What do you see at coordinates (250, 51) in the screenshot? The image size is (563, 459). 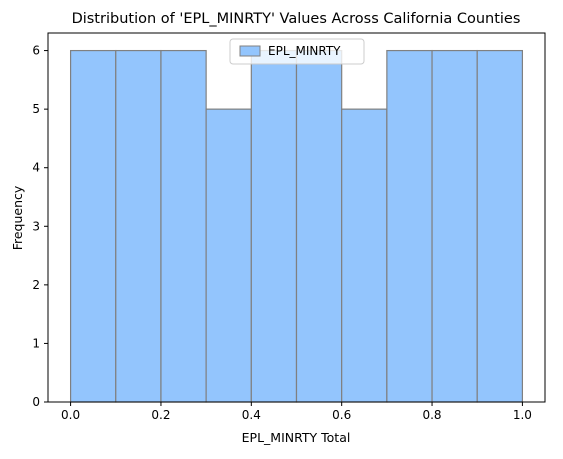 I see `legend-swatch` at bounding box center [250, 51].